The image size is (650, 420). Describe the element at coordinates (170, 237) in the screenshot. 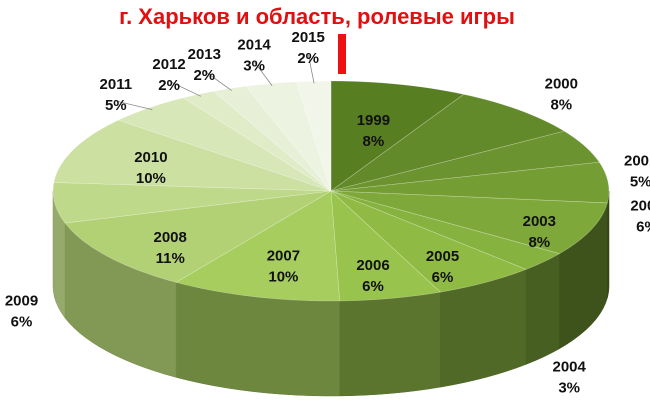

I see `data-label-year-2008: 2008` at that location.